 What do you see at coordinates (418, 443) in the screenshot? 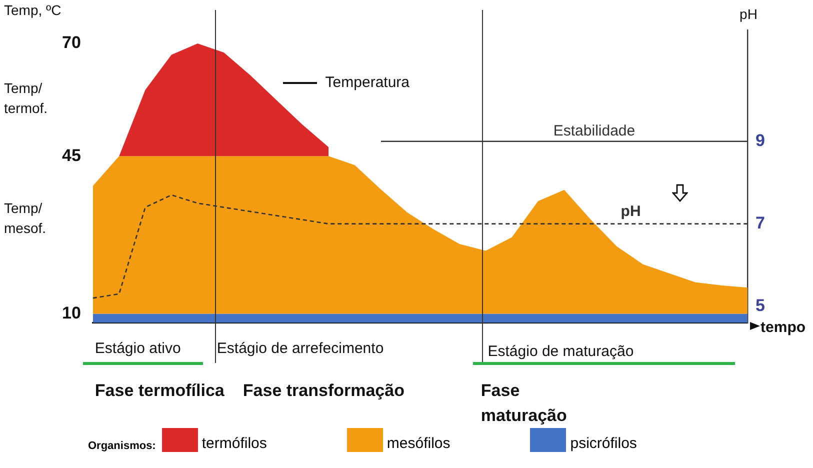
I see `legend-label: mesófilos` at bounding box center [418, 443].